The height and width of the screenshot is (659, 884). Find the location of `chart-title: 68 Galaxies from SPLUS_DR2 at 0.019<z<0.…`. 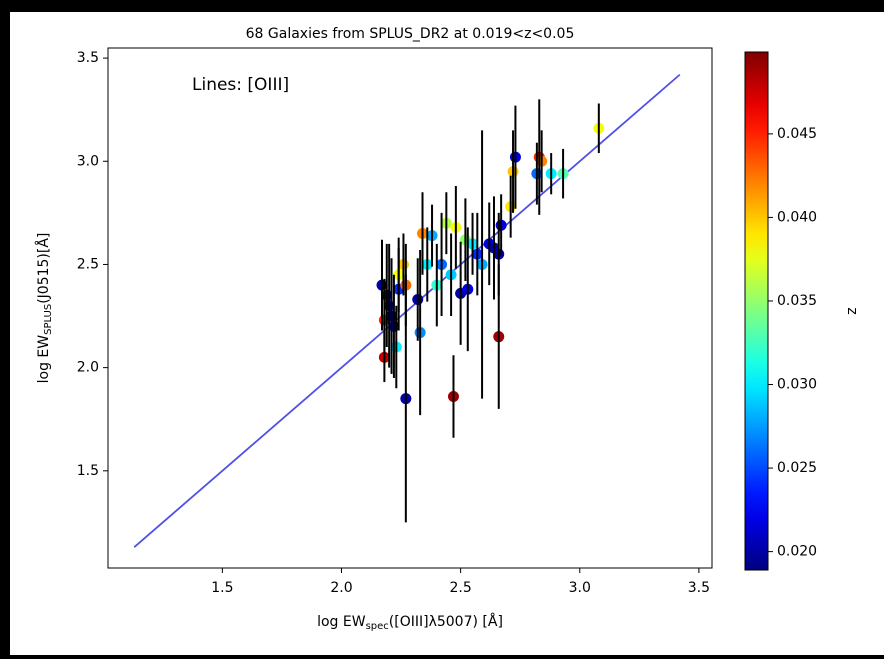

chart-title: 68 Galaxies from SPLUS_DR2 at 0.019<z<0.… is located at coordinates (410, 34).